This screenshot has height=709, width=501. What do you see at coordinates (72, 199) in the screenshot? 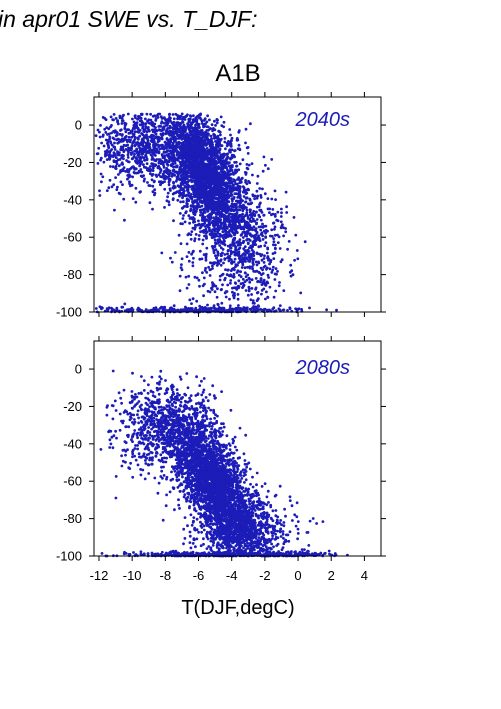
I see `y-tick-label: -40` at bounding box center [72, 199].